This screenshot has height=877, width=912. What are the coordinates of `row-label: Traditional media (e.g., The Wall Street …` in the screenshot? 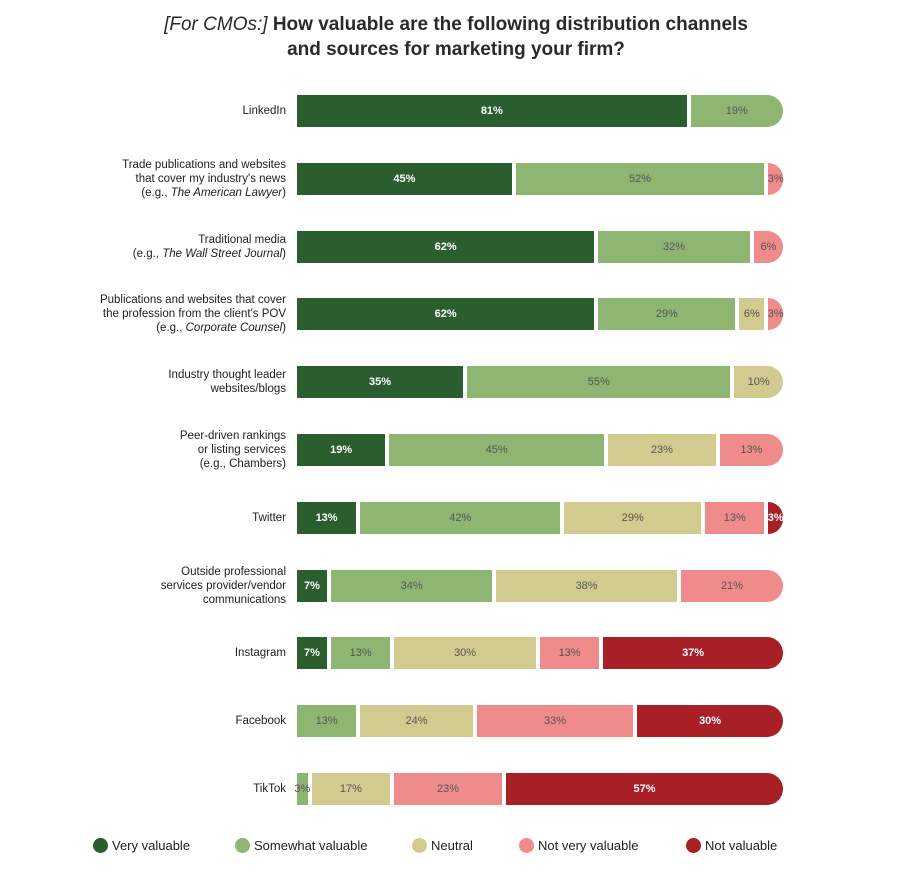 It's located at (163, 247).